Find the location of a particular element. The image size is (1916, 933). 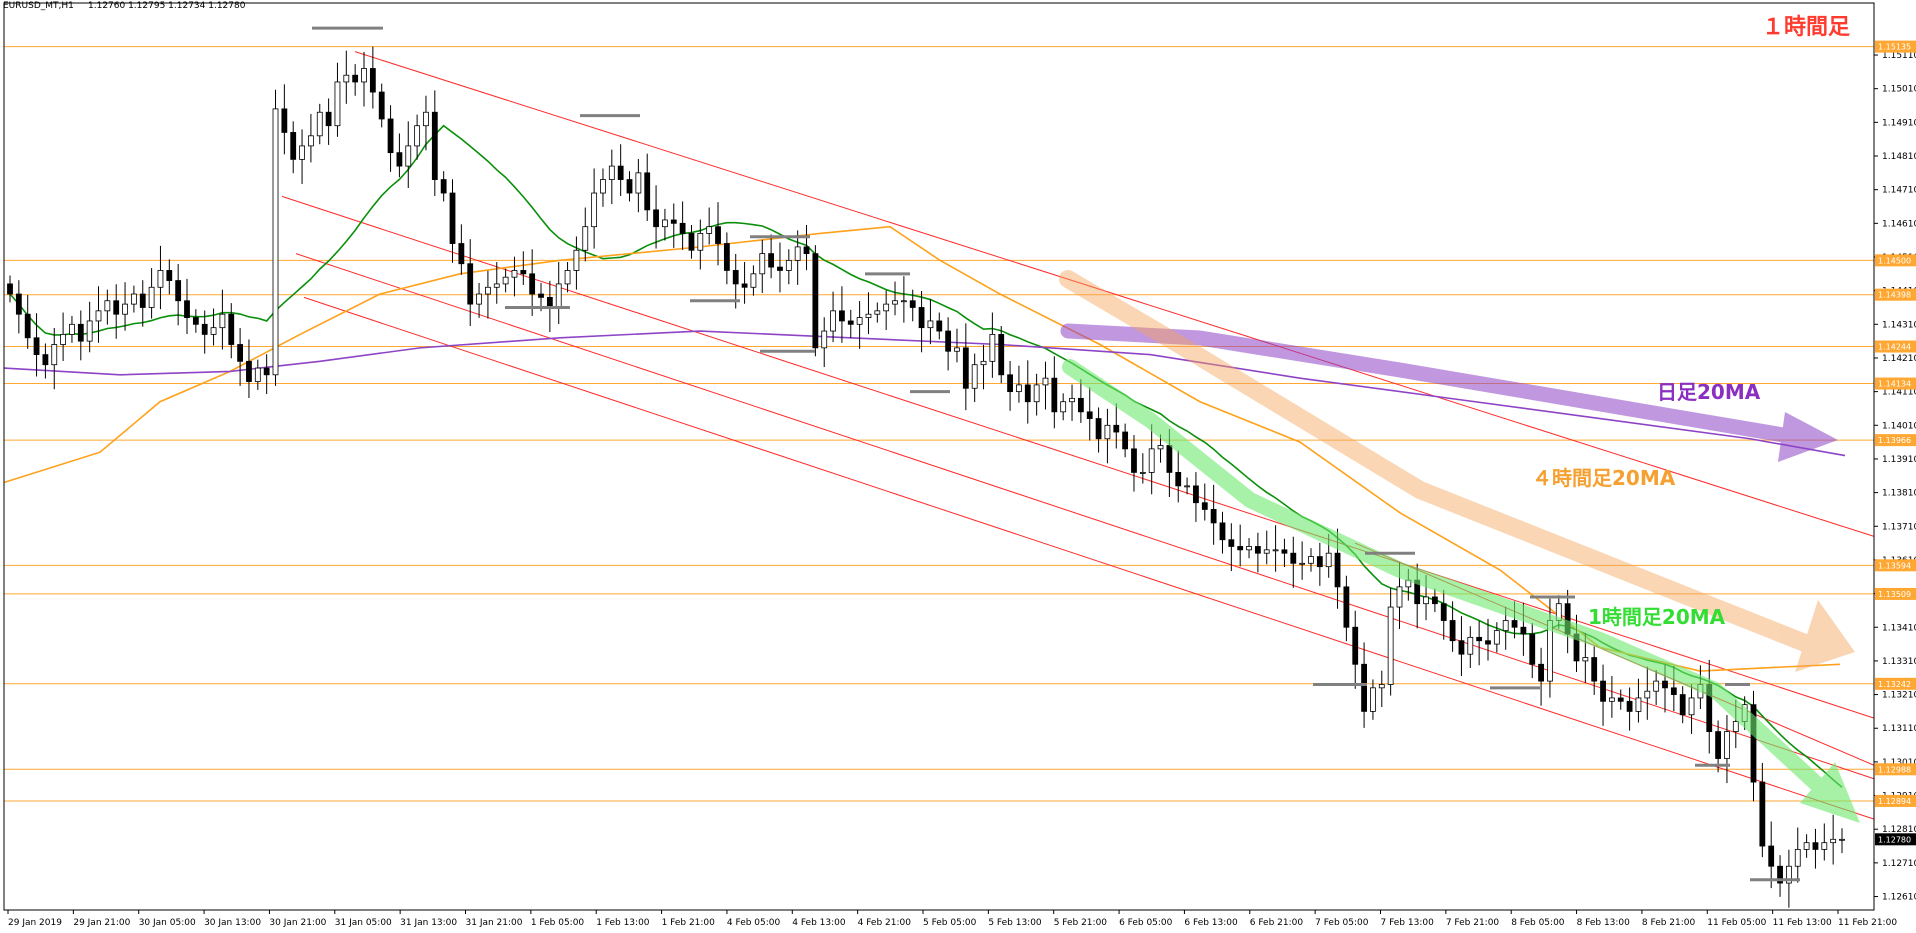

price-tick-label: 1.14910 is located at coordinates (1899, 123).